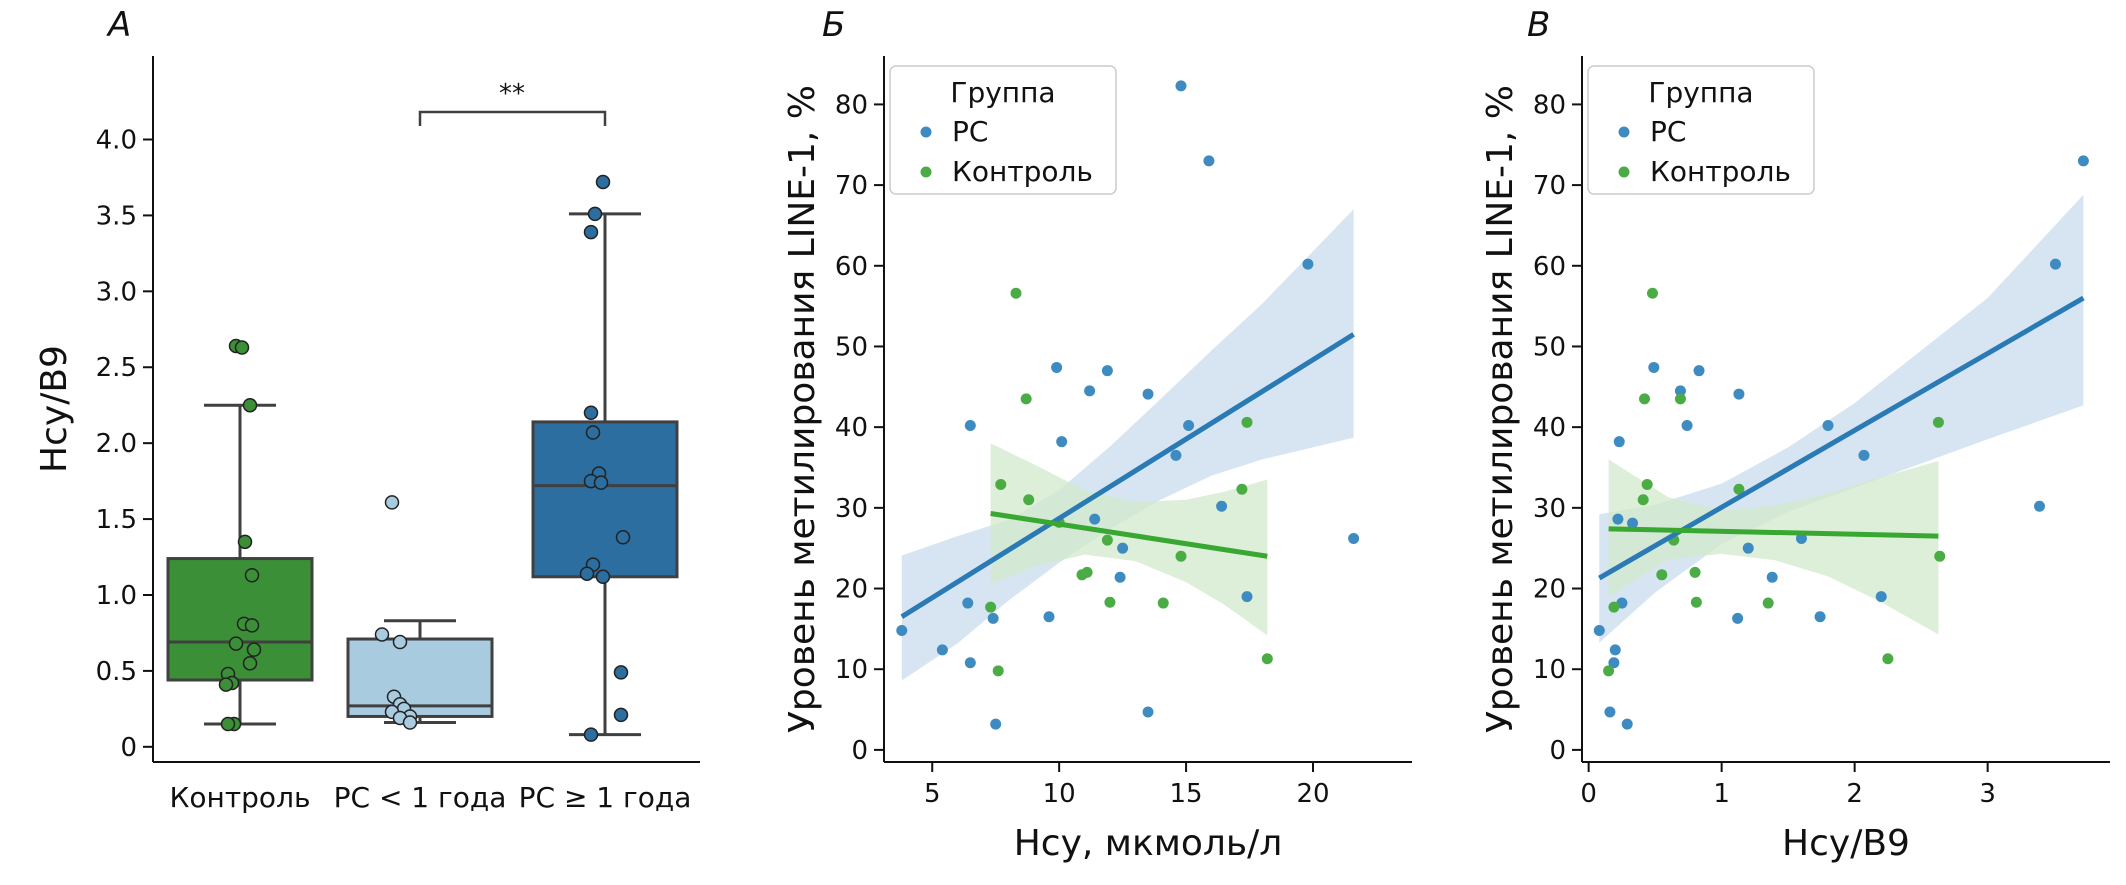 This screenshot has height=885, width=2126. Describe the element at coordinates (118, 25) in the screenshot. I see `panel-letter-a: А` at that location.